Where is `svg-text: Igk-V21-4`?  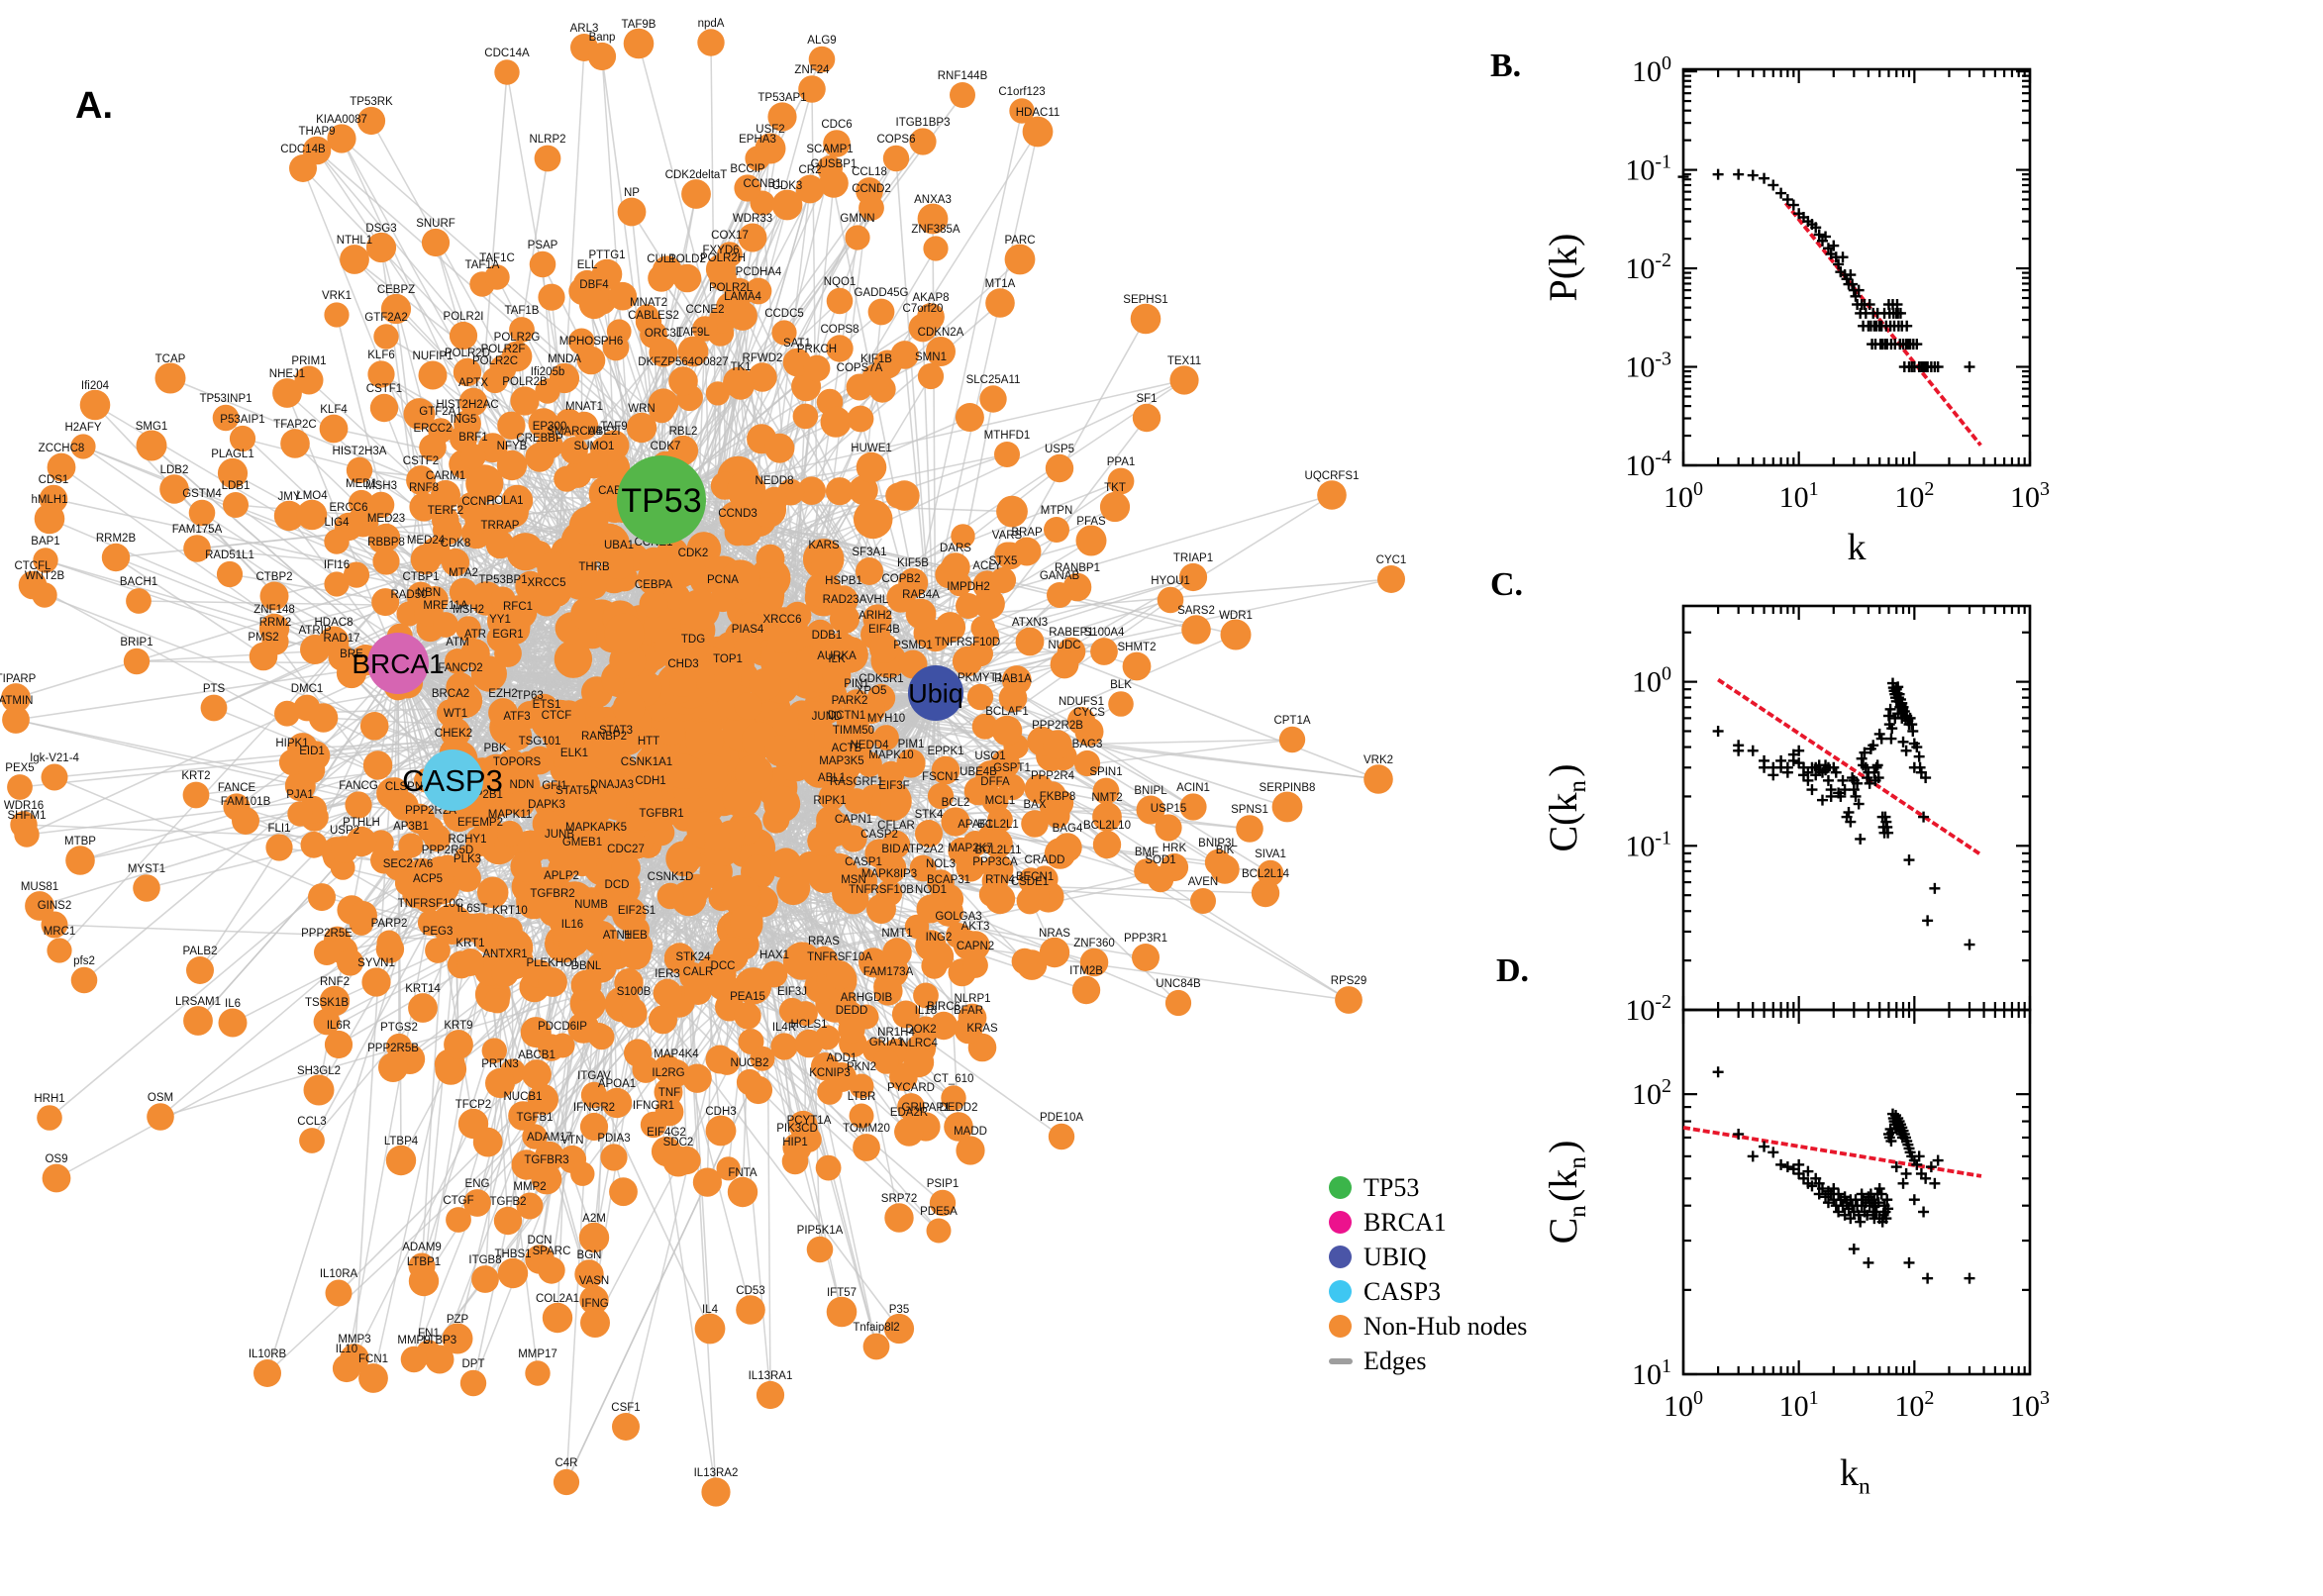 svg-text: Igk-V21-4 is located at coordinates (55, 758).